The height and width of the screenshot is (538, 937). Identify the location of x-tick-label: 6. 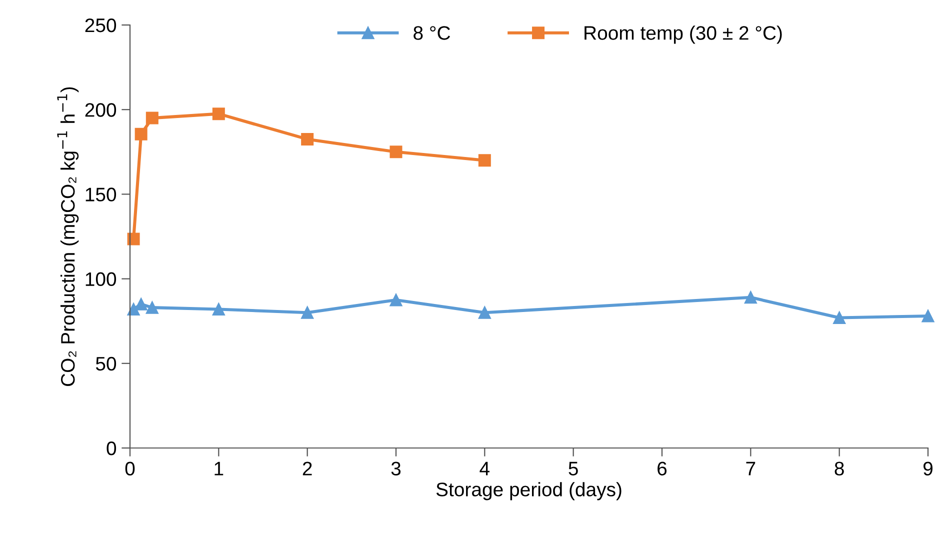
(662, 469).